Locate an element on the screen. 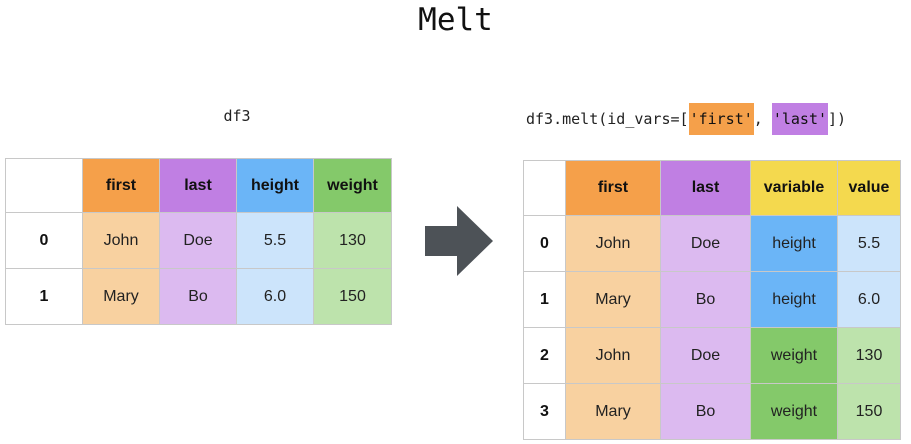  table-row: 2 John Doe weight 130 is located at coordinates (712, 355).